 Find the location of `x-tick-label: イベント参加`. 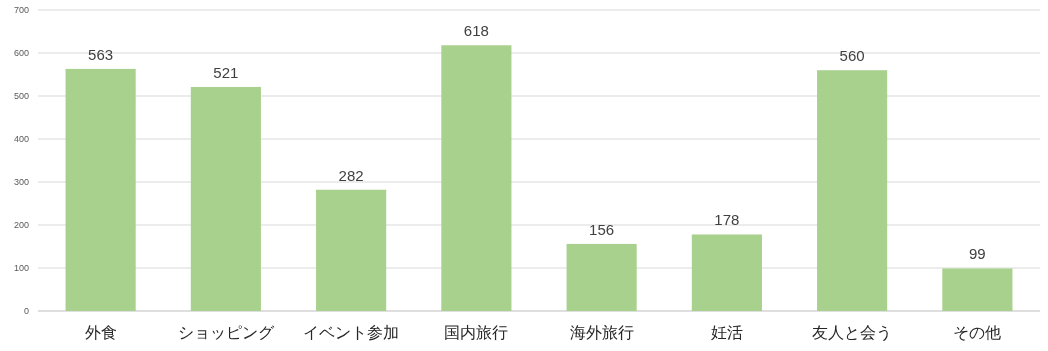

x-tick-label: イベント参加 is located at coordinates (351, 332).